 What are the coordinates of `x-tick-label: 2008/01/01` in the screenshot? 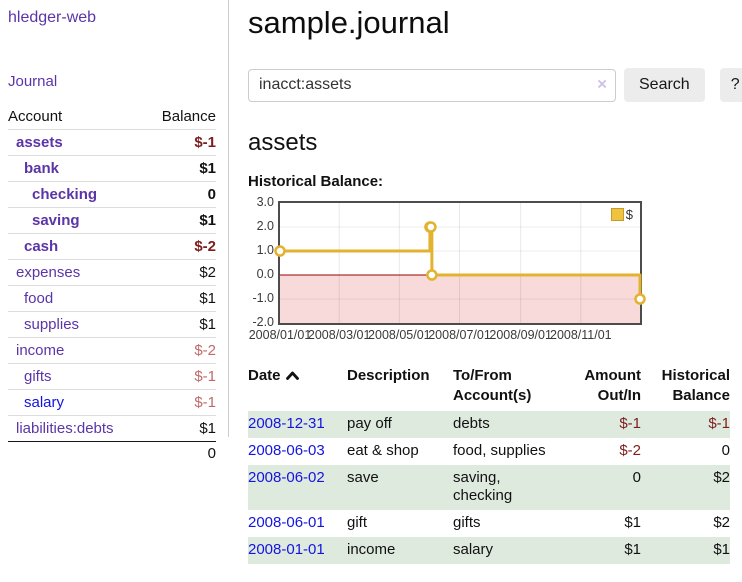 It's located at (280, 335).